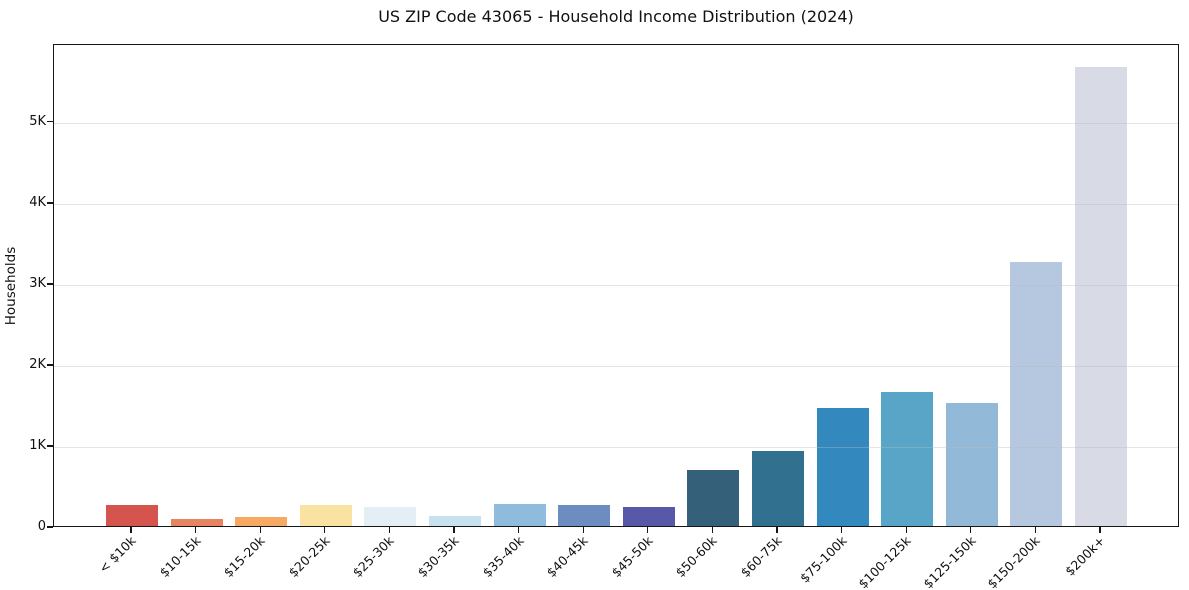  I want to click on y-tick-label: 2K, so click(37, 364).